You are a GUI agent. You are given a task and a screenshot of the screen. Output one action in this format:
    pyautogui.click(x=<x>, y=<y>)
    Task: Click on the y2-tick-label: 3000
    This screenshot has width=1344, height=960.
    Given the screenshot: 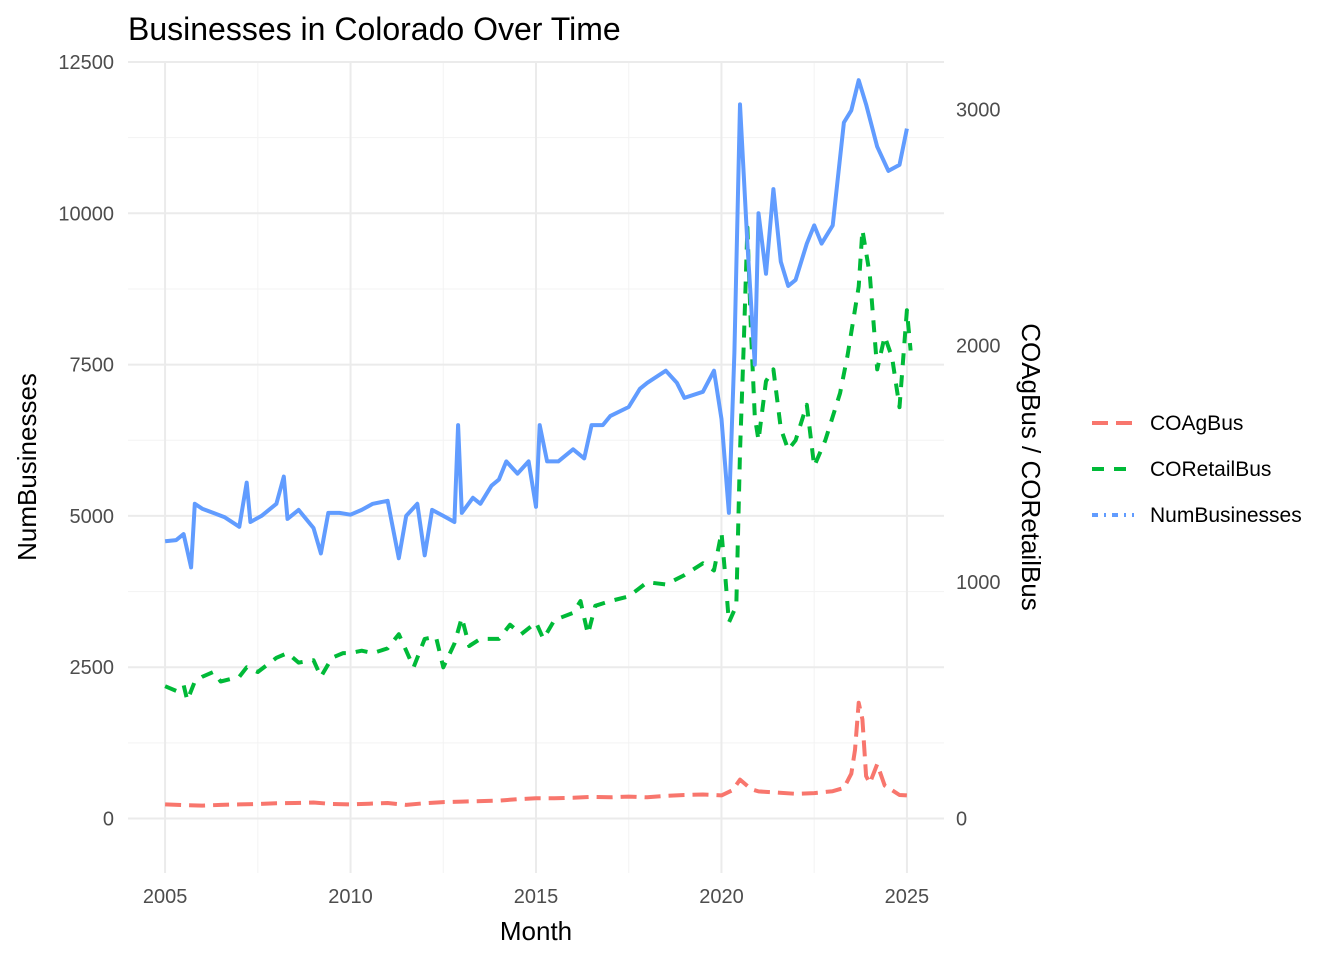 What is the action you would take?
    pyautogui.click(x=978, y=110)
    